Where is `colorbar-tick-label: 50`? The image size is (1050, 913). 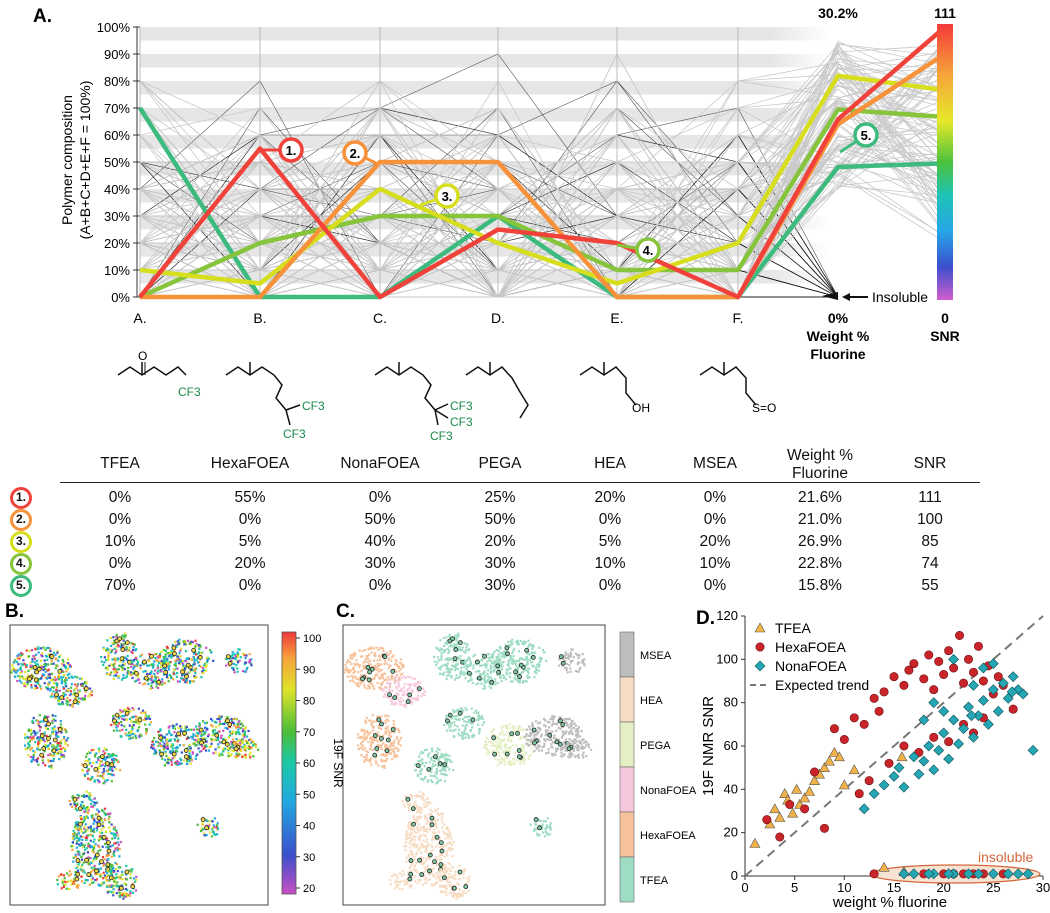 colorbar-tick-label: 50 is located at coordinates (309, 795).